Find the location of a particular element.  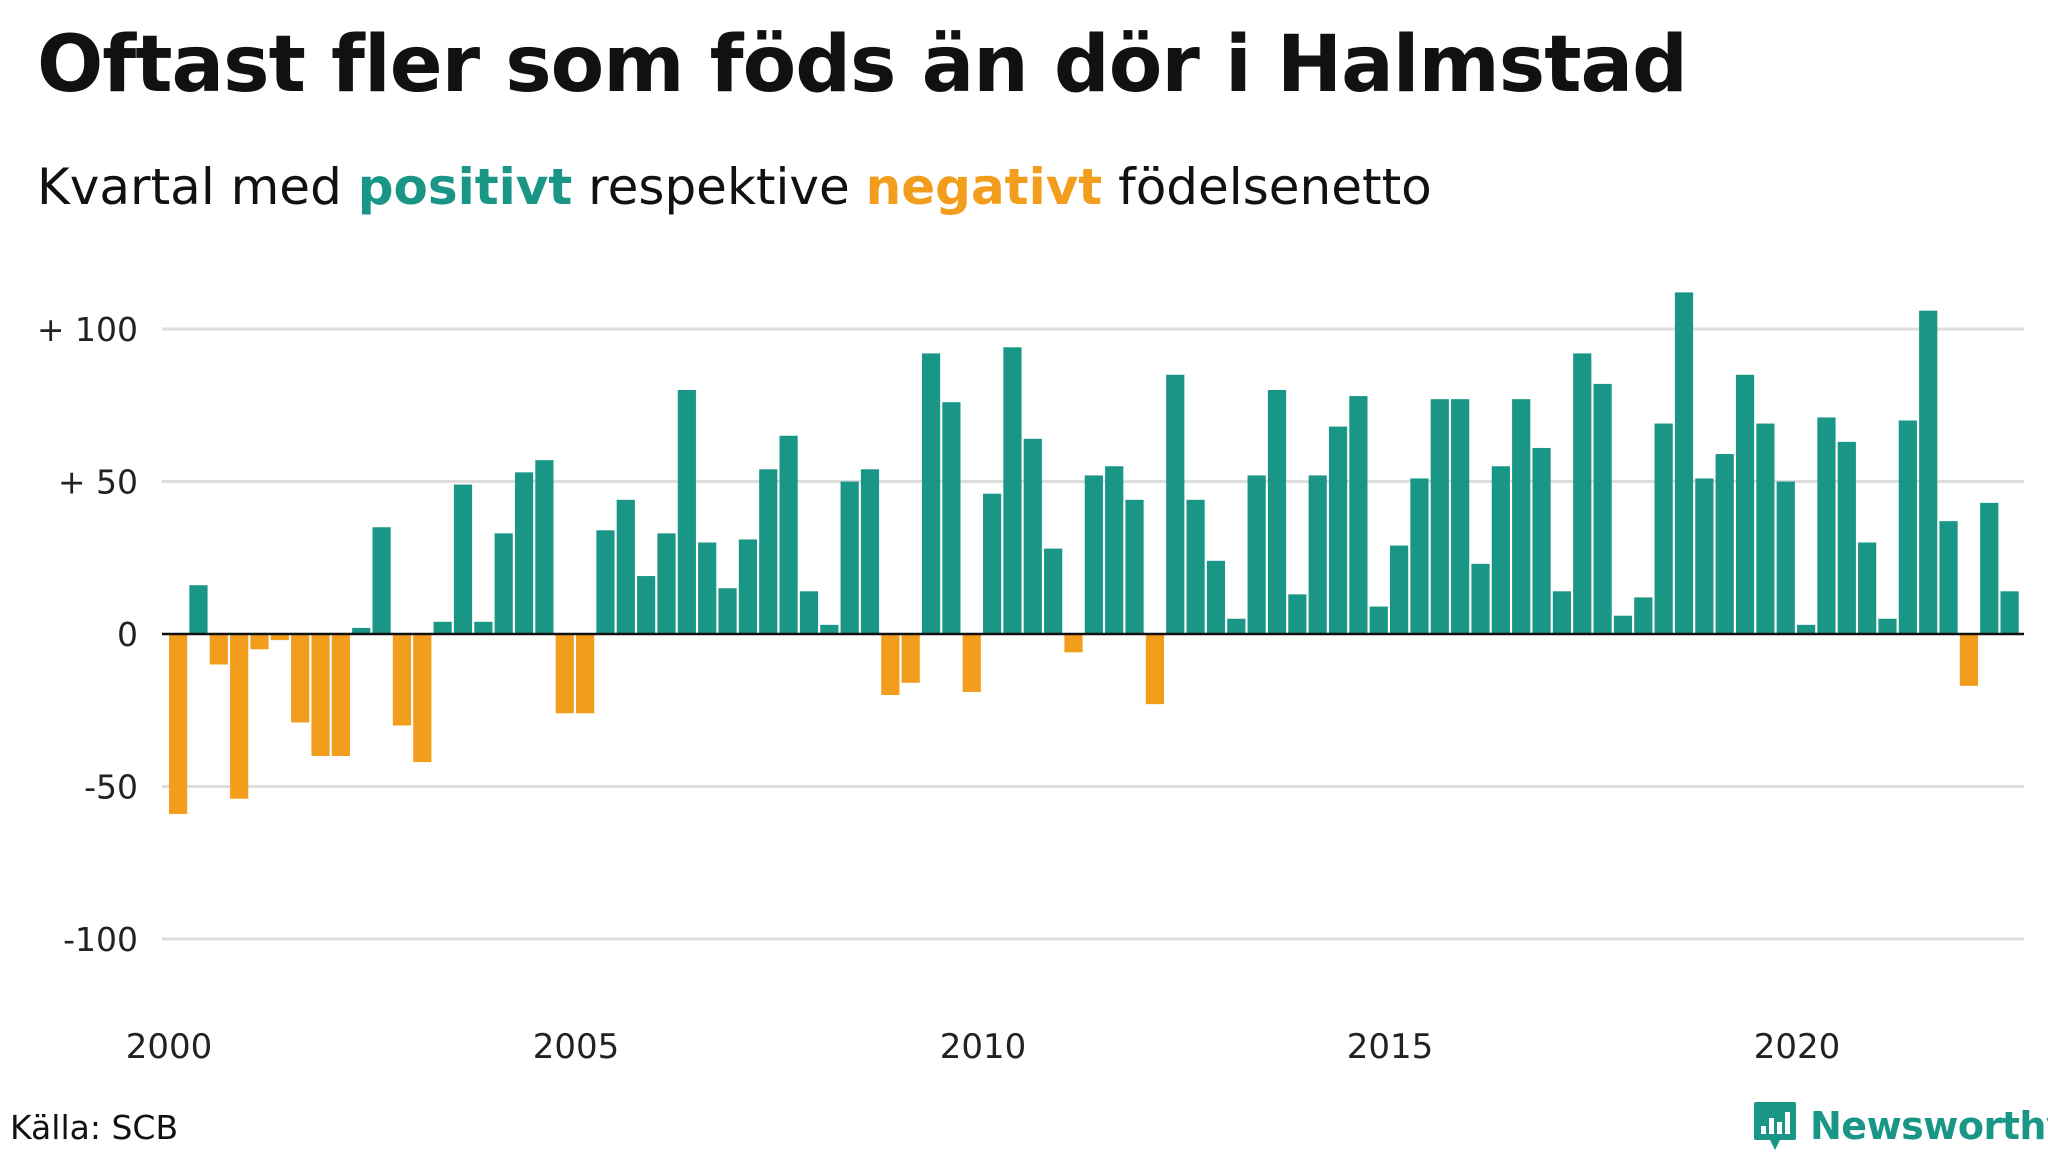

y-tick-label: -100 is located at coordinates (100, 939).